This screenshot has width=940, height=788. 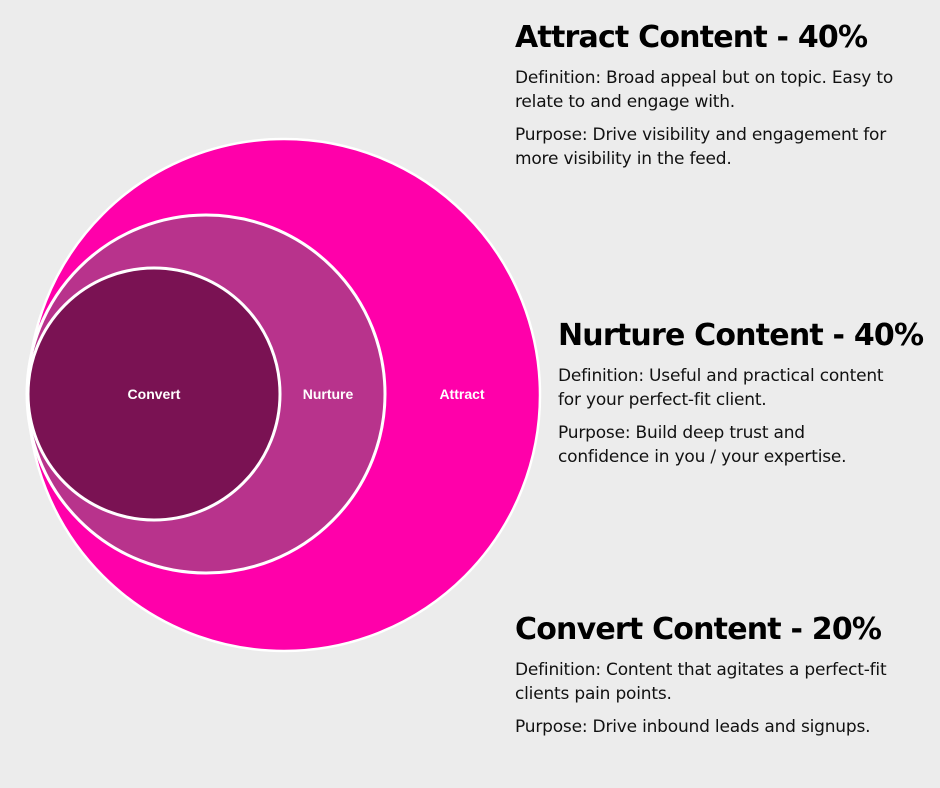 What do you see at coordinates (698, 629) in the screenshot?
I see `convert-title: Convert Content - 20%` at bounding box center [698, 629].